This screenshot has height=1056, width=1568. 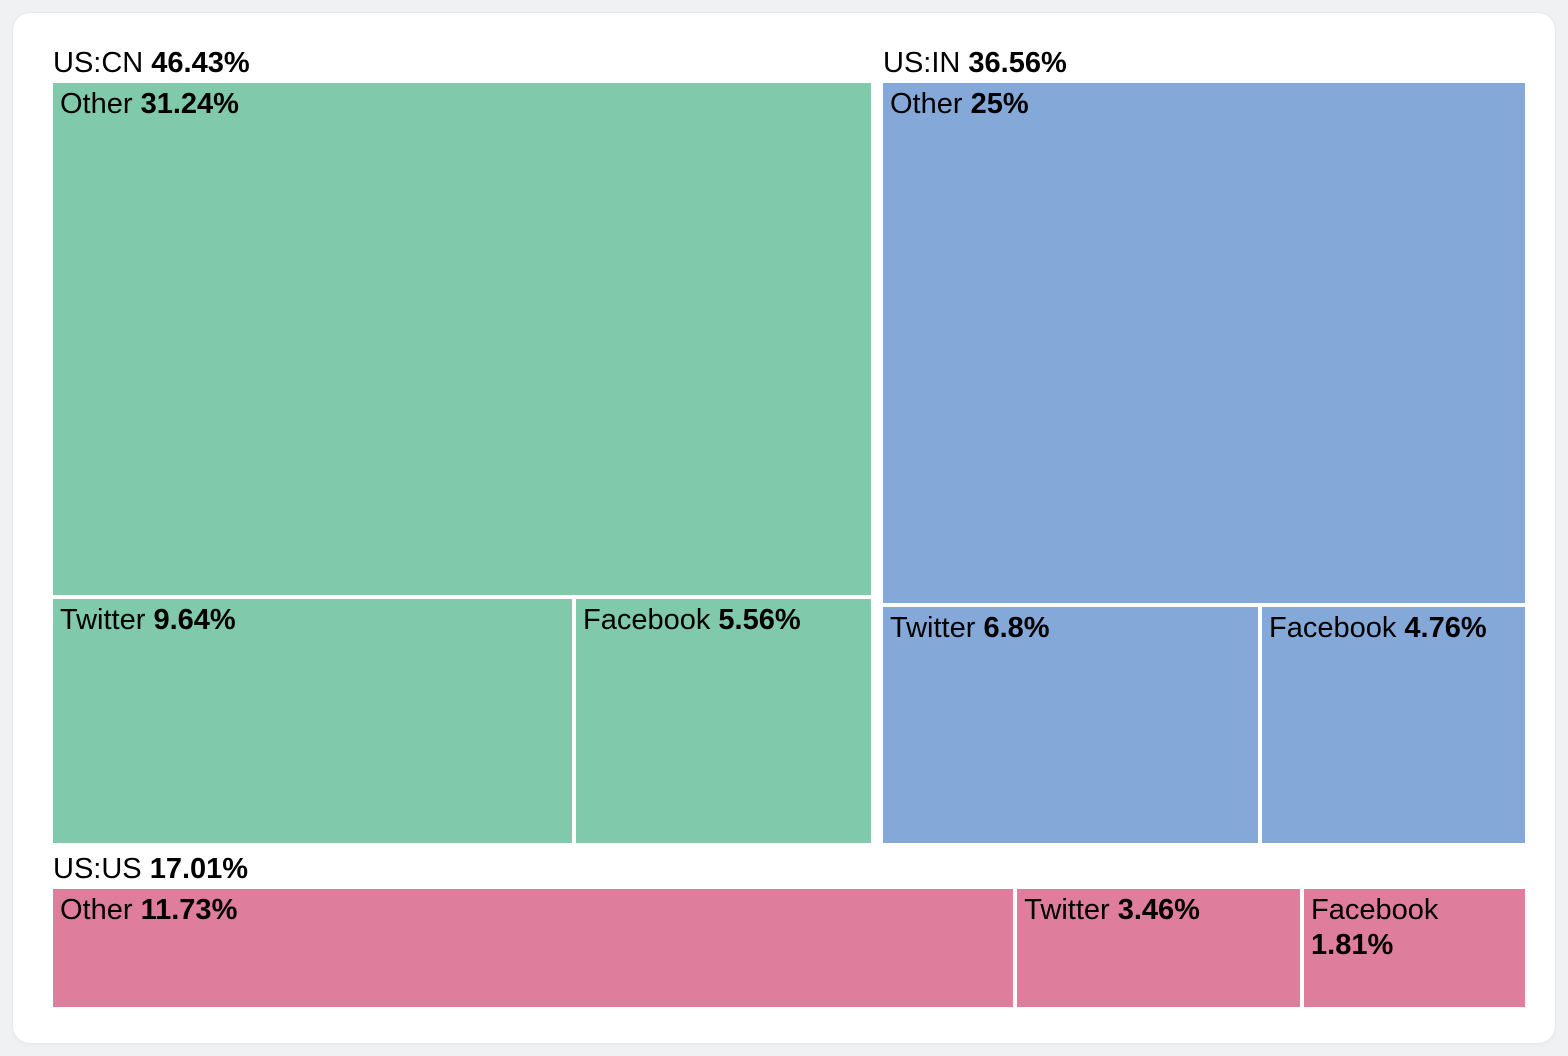 What do you see at coordinates (199, 869) in the screenshot?
I see `group-value: 17.01%` at bounding box center [199, 869].